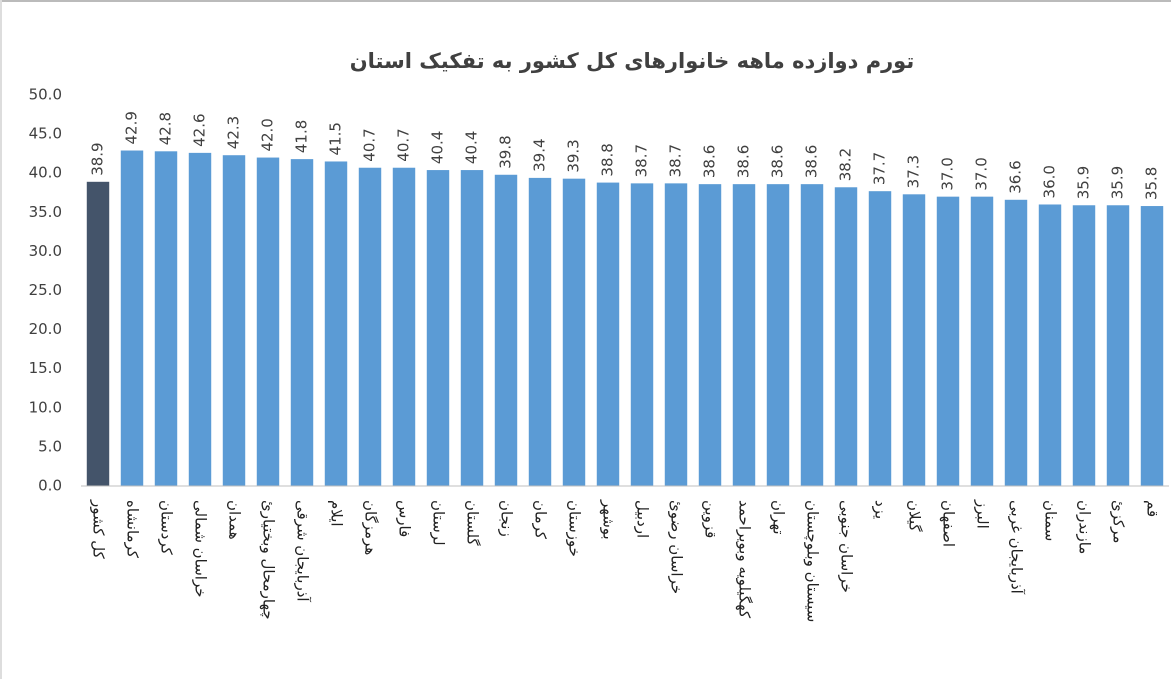 This screenshot has width=1171, height=679. What do you see at coordinates (166, 128) in the screenshot?
I see `value-label: 42.8` at bounding box center [166, 128].